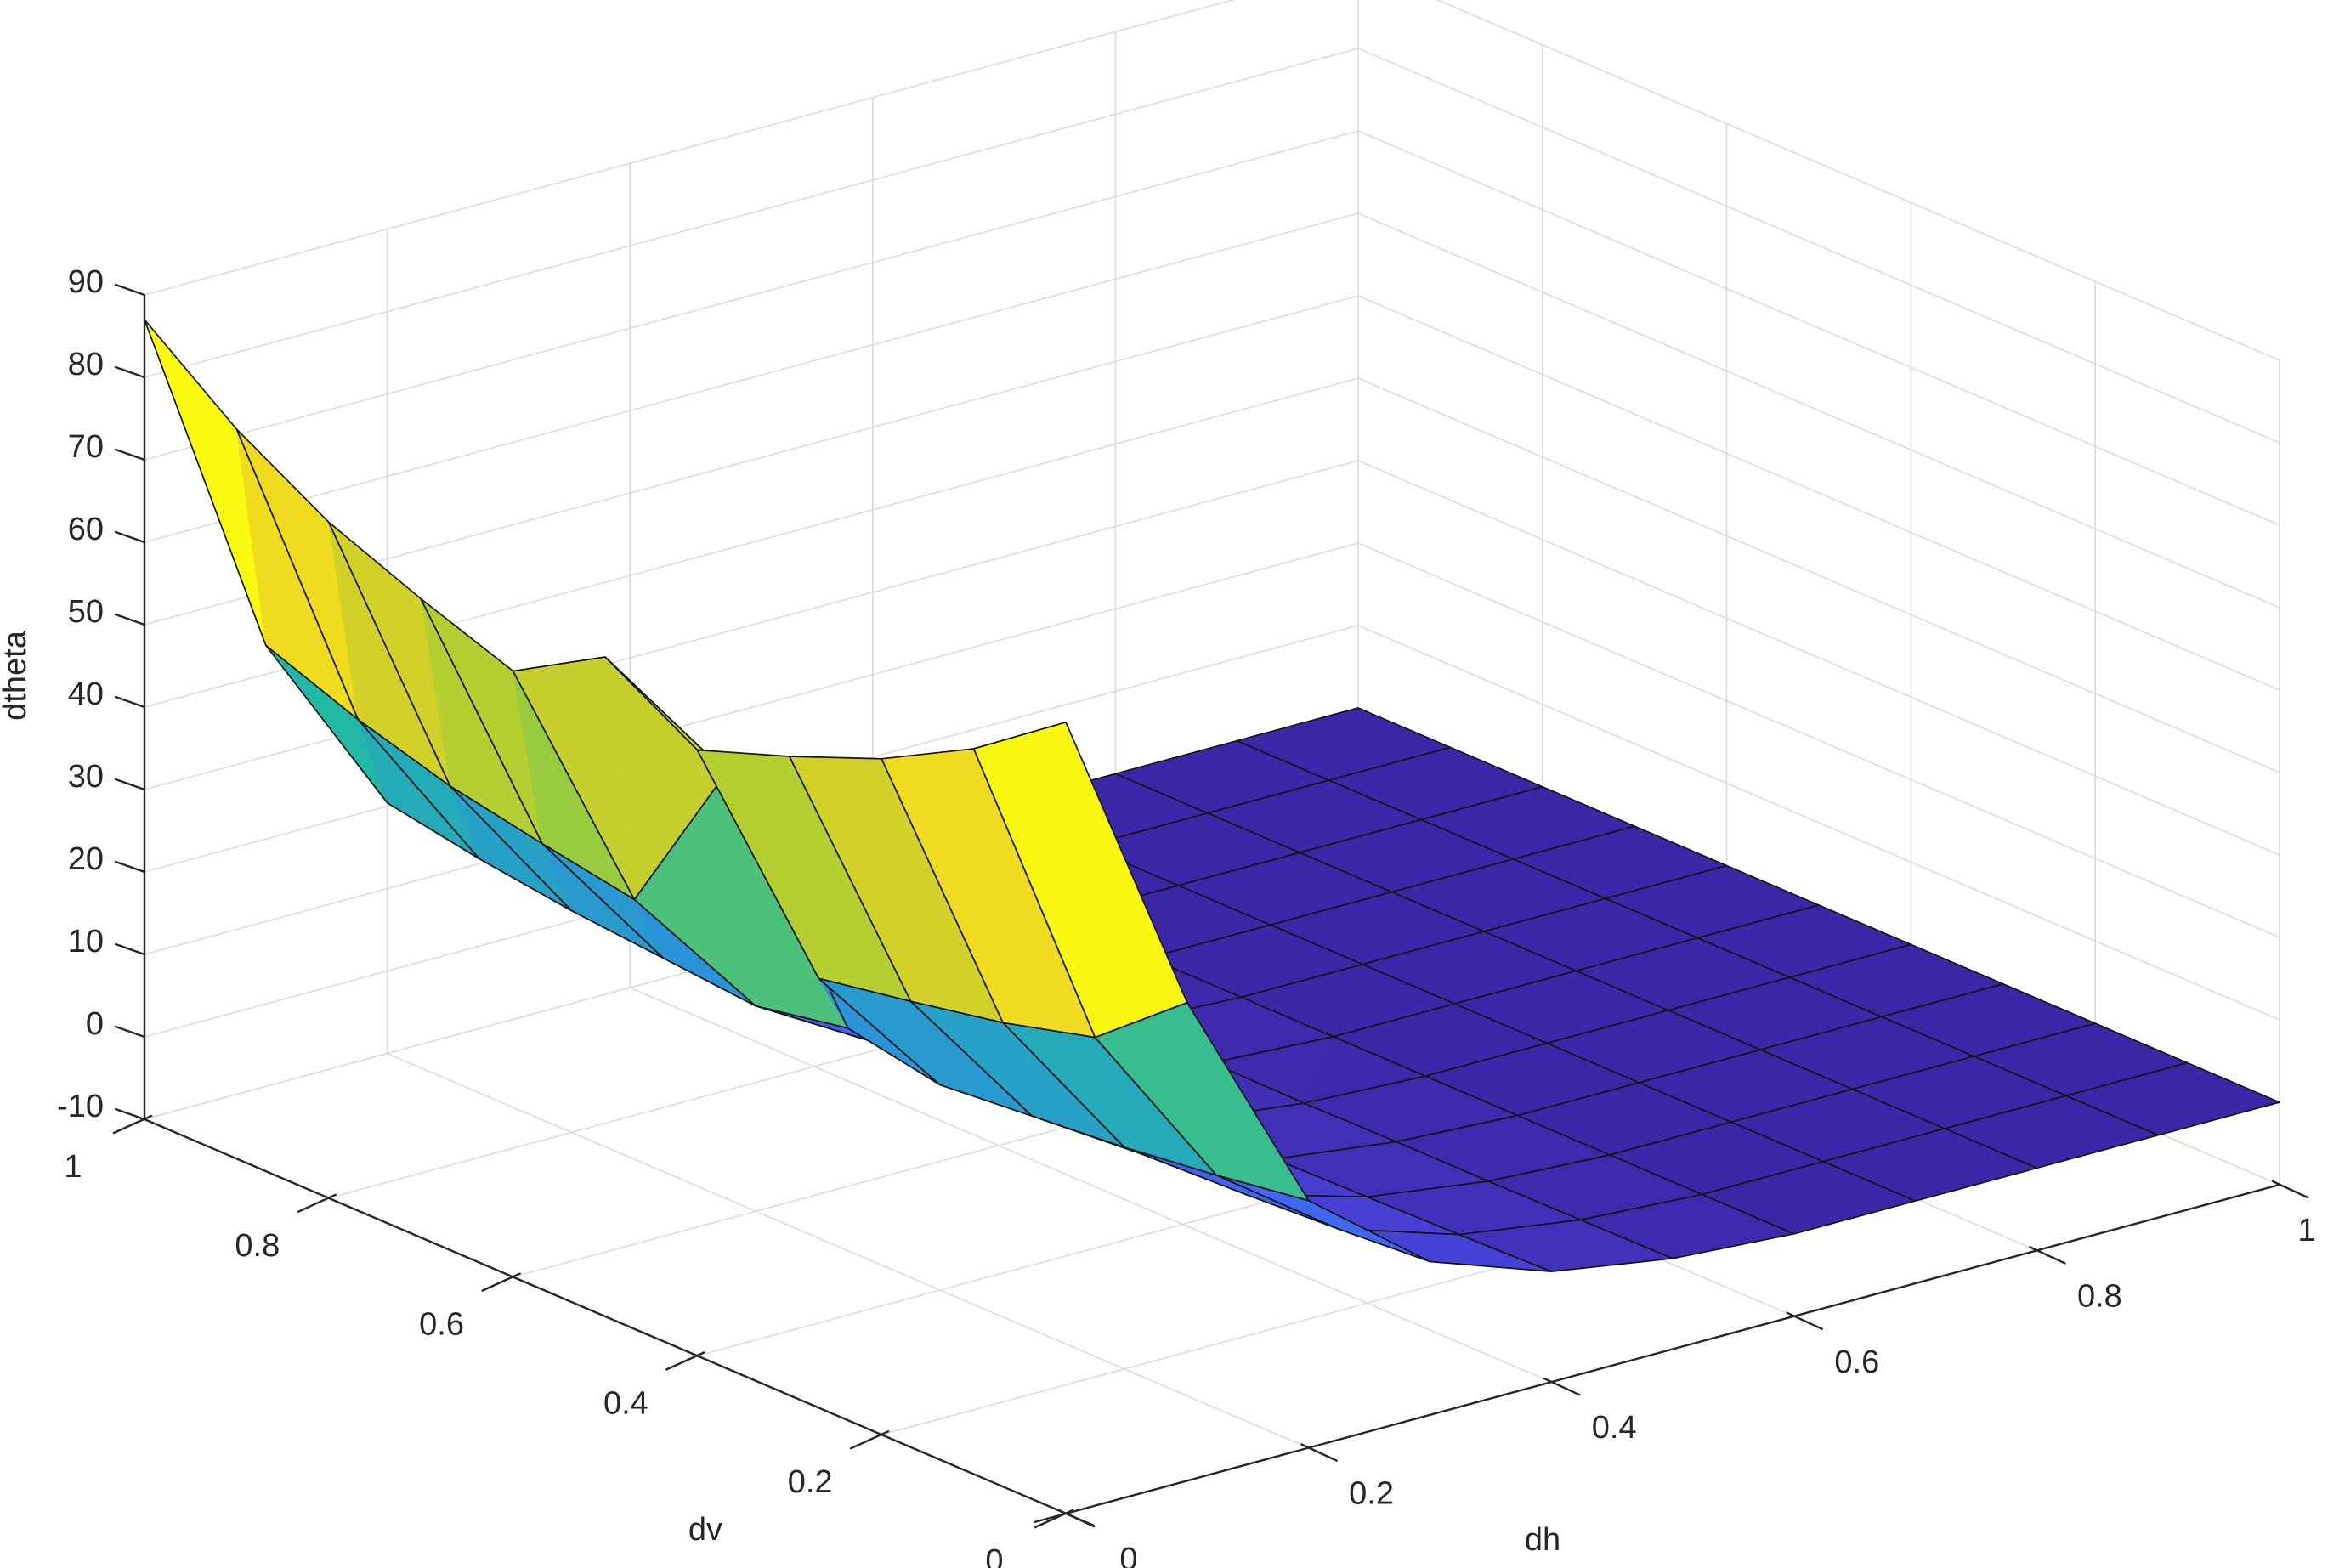  What do you see at coordinates (811, 1482) in the screenshot?
I see `y-tick-label: 0.2` at bounding box center [811, 1482].